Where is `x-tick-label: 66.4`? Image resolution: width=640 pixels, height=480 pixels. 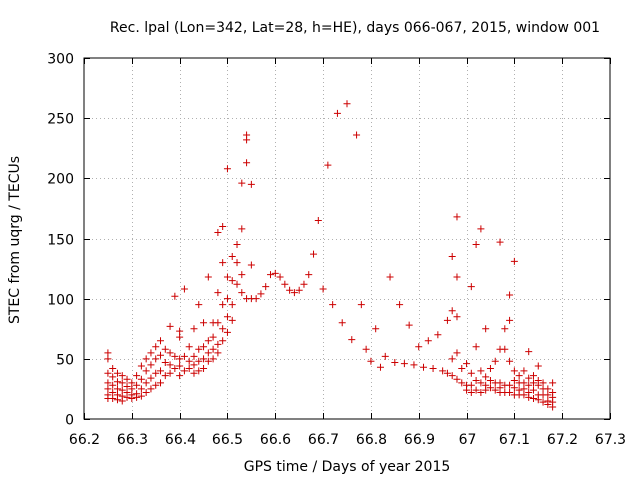
x-tick-label: 66.4 is located at coordinates (180, 440).